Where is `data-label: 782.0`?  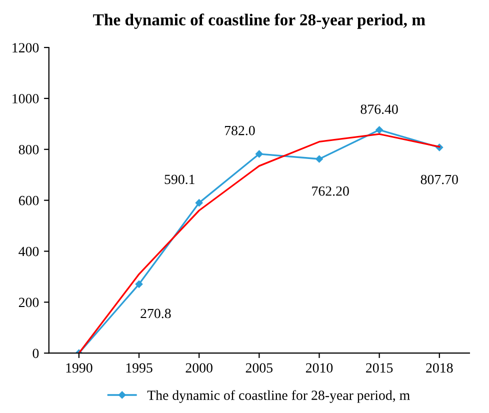 data-label: 782.0 is located at coordinates (240, 131).